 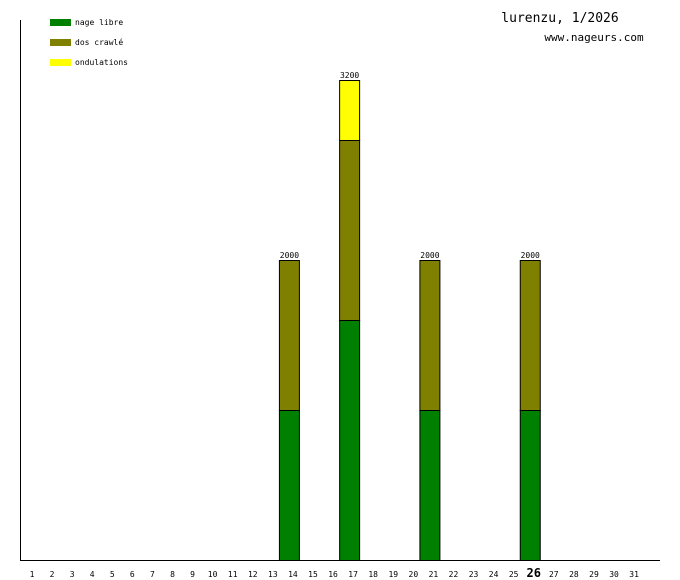 I want to click on x-tick-label: 5, so click(x=112, y=574).